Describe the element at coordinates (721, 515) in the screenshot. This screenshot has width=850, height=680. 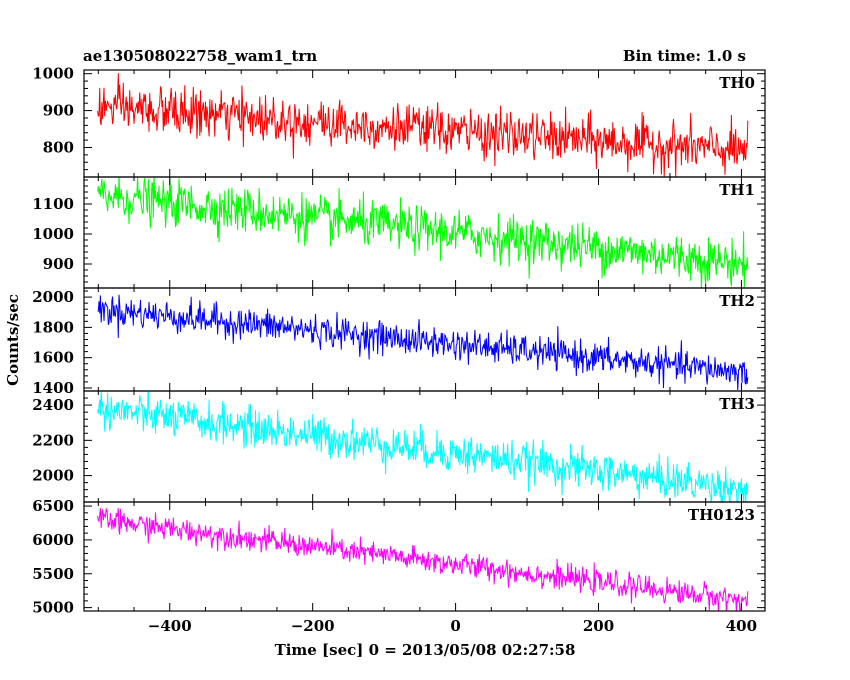
I see `panel-label-th0123: TH0123` at that location.